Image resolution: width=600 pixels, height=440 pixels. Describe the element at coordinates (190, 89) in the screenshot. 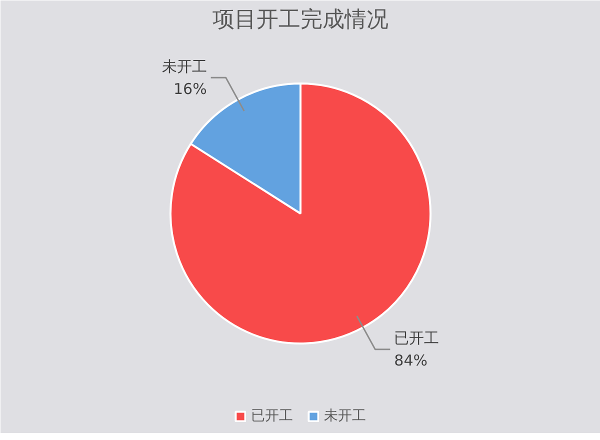

I see `data-label: 16%` at that location.